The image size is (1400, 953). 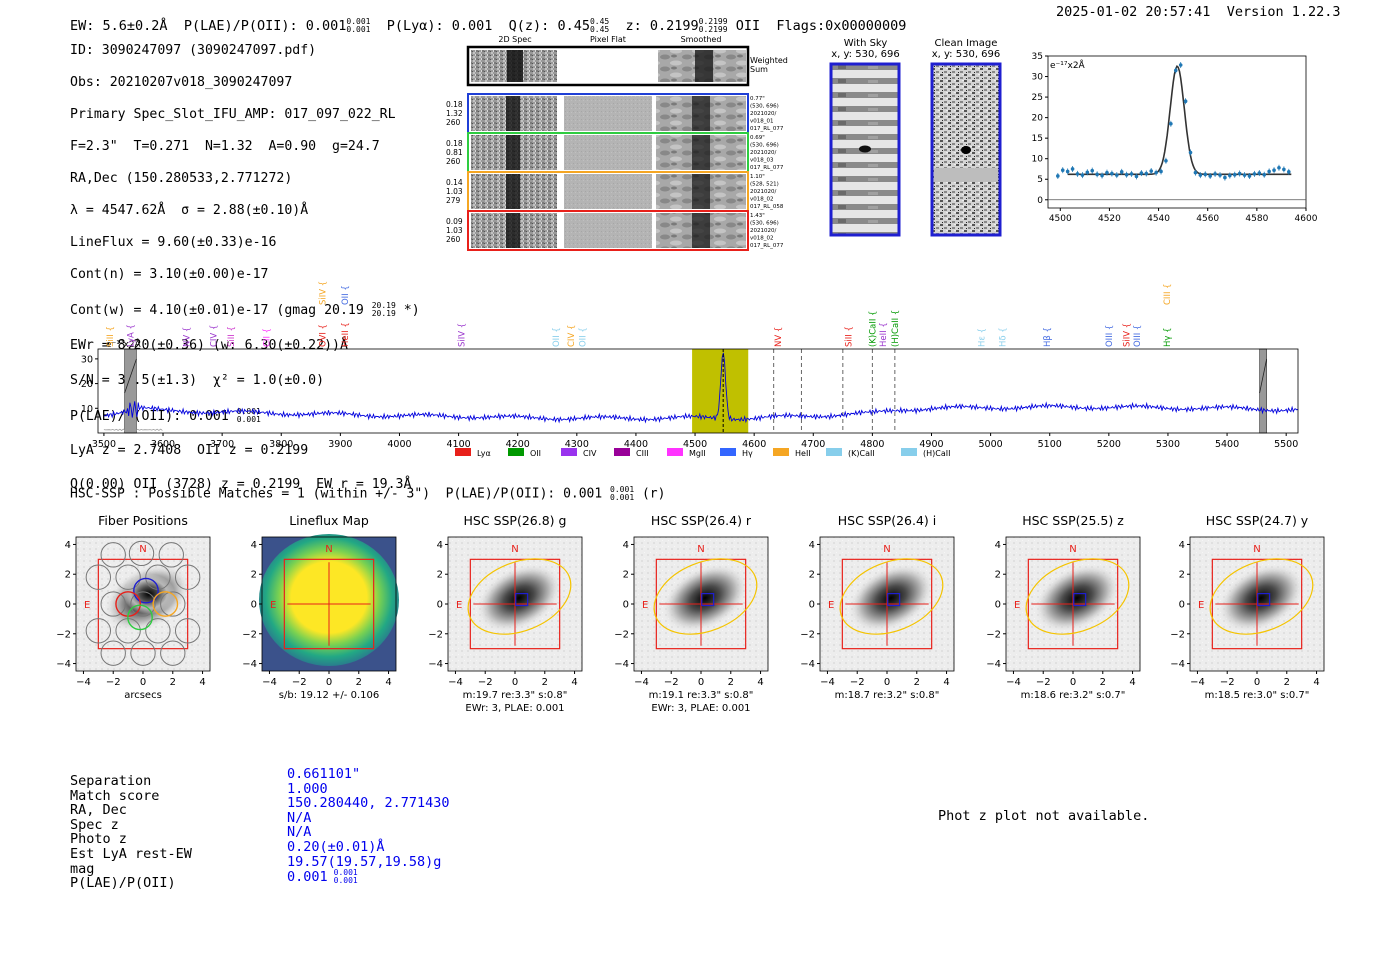 I want to click on cutout-right-value: v018_02, so click(x=762, y=239).